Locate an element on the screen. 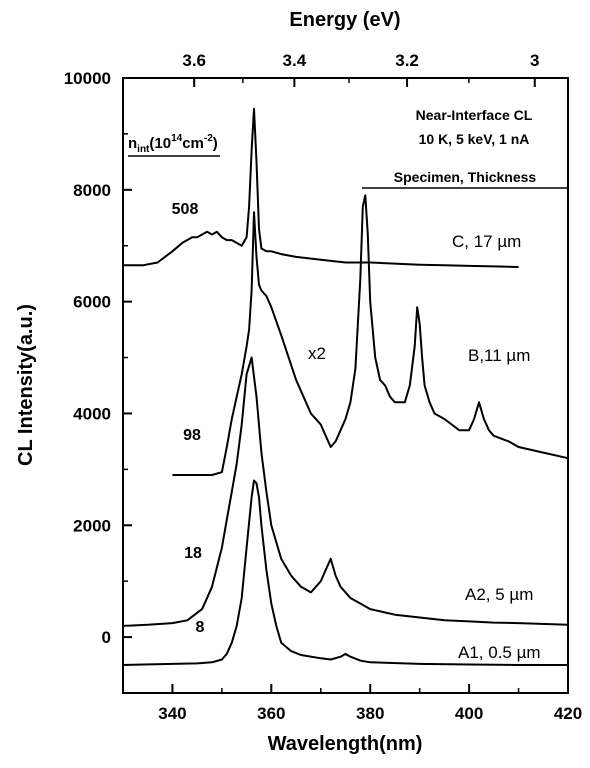 The height and width of the screenshot is (768, 590). series-label-c: C, 17 µm is located at coordinates (486, 241).